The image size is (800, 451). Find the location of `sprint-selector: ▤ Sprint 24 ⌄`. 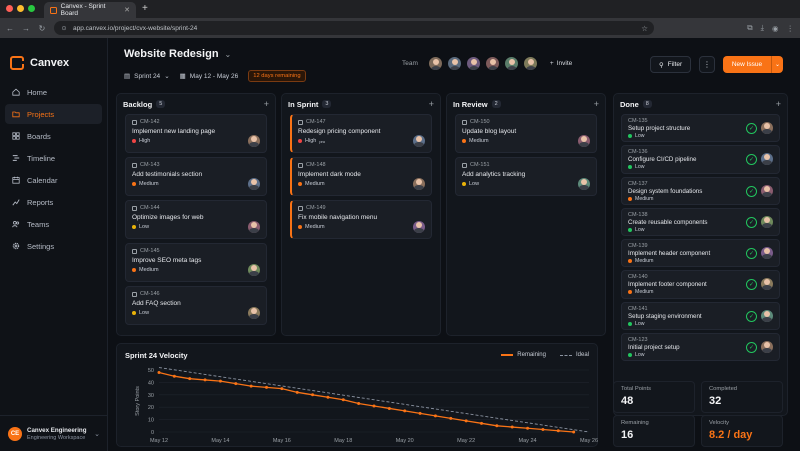

sprint-selector: ▤ Sprint 24 ⌄ is located at coordinates (147, 76).